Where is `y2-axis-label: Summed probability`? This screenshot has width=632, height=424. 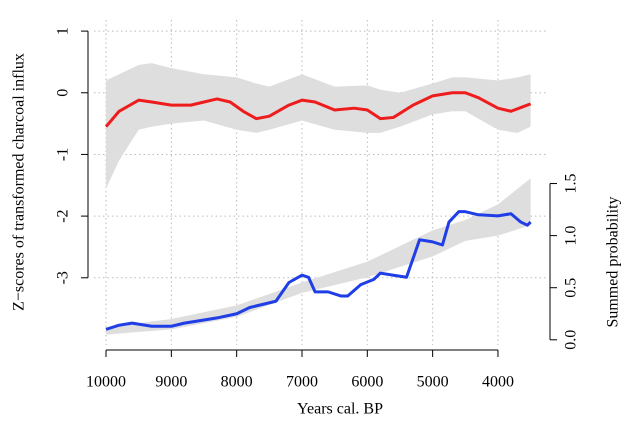
y2-axis-label: Summed probability is located at coordinates (613, 261).